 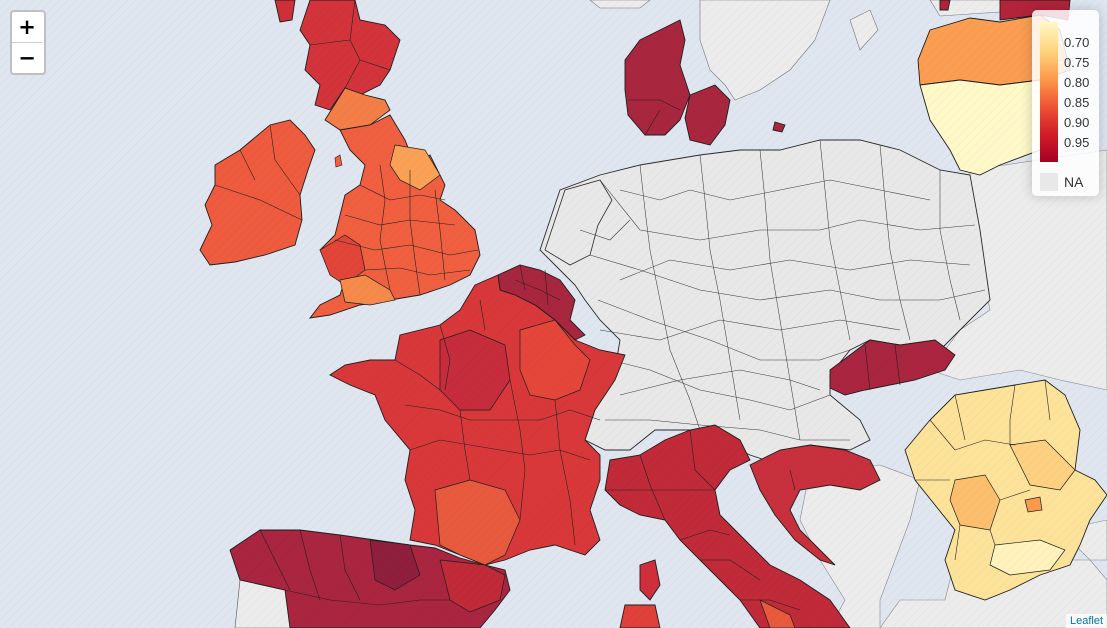 What do you see at coordinates (620, 4) in the screenshot?
I see `region-norway` at bounding box center [620, 4].